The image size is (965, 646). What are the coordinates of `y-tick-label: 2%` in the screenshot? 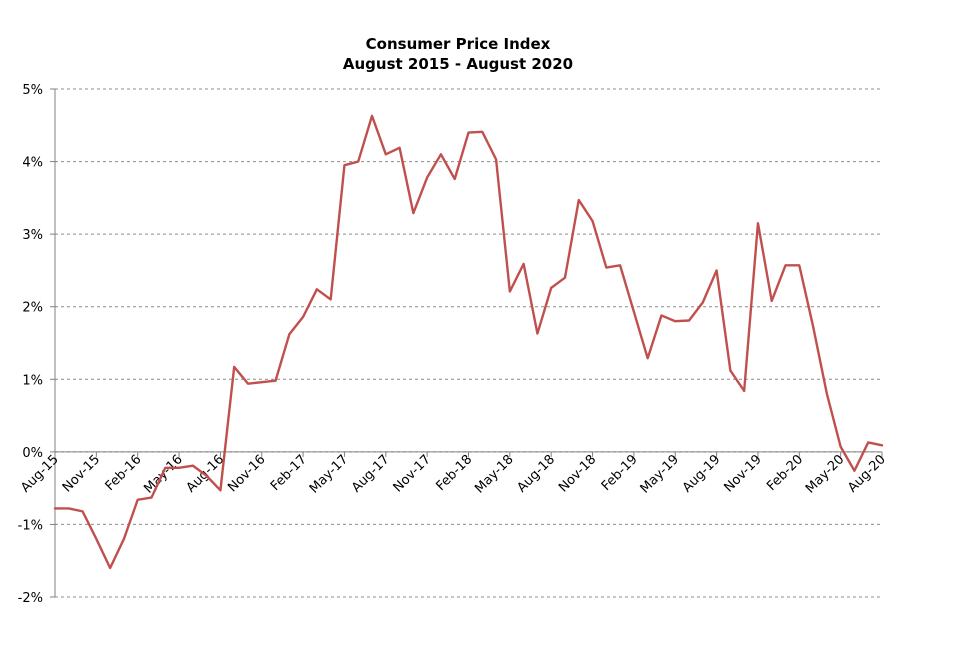 It's located at (32, 308).